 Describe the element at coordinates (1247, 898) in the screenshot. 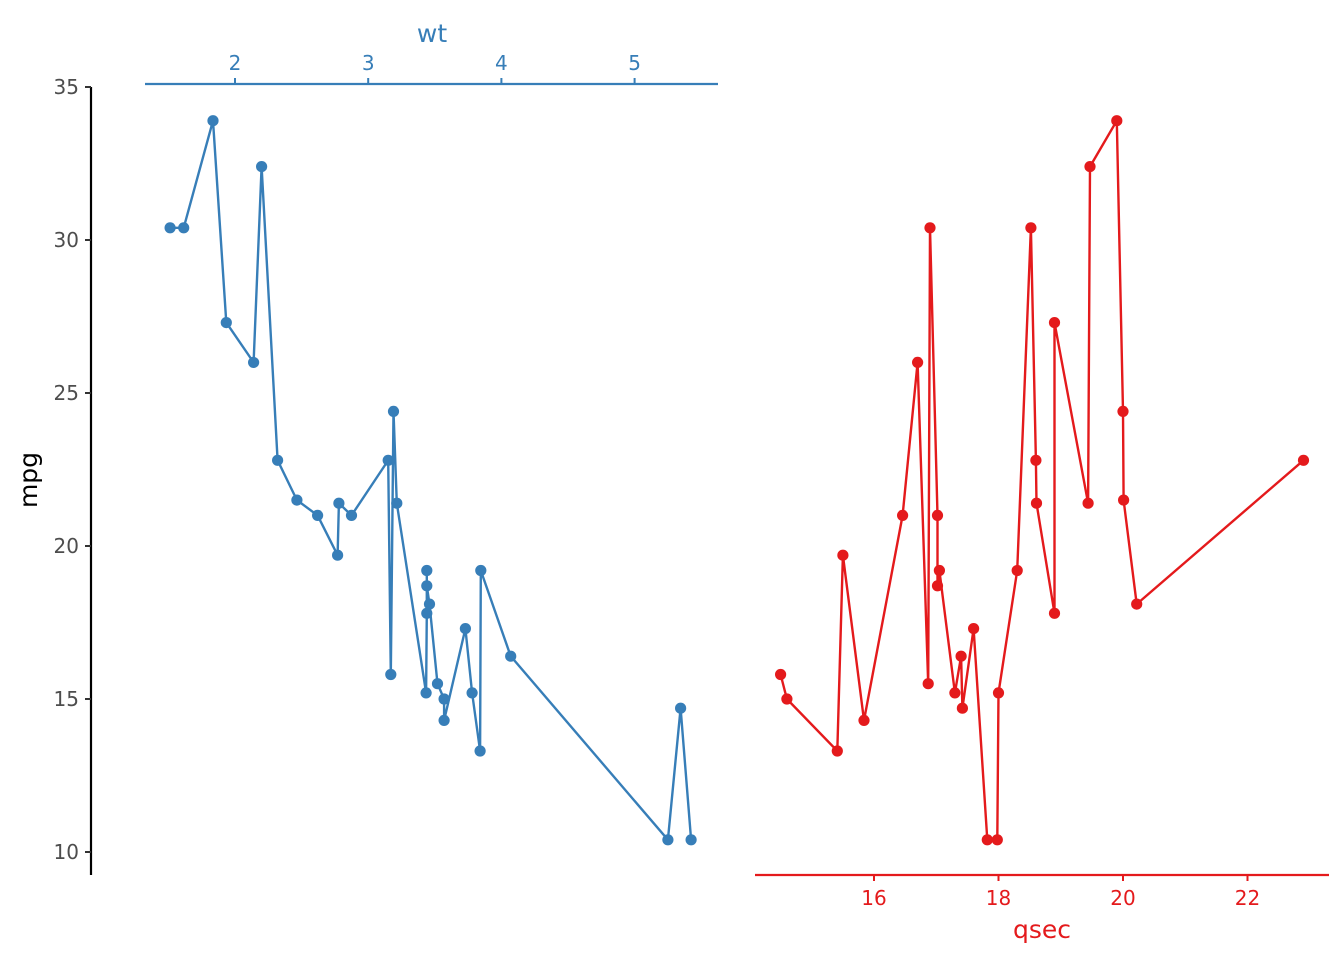

I see `qsec-x-tick-label: 22` at that location.